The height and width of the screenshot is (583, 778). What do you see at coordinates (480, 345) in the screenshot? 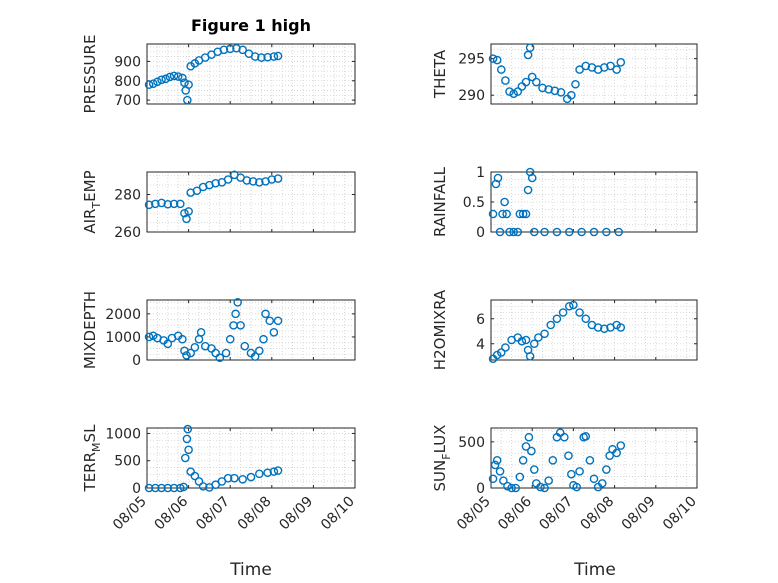
I see `y-tick-label: 4` at bounding box center [480, 345].